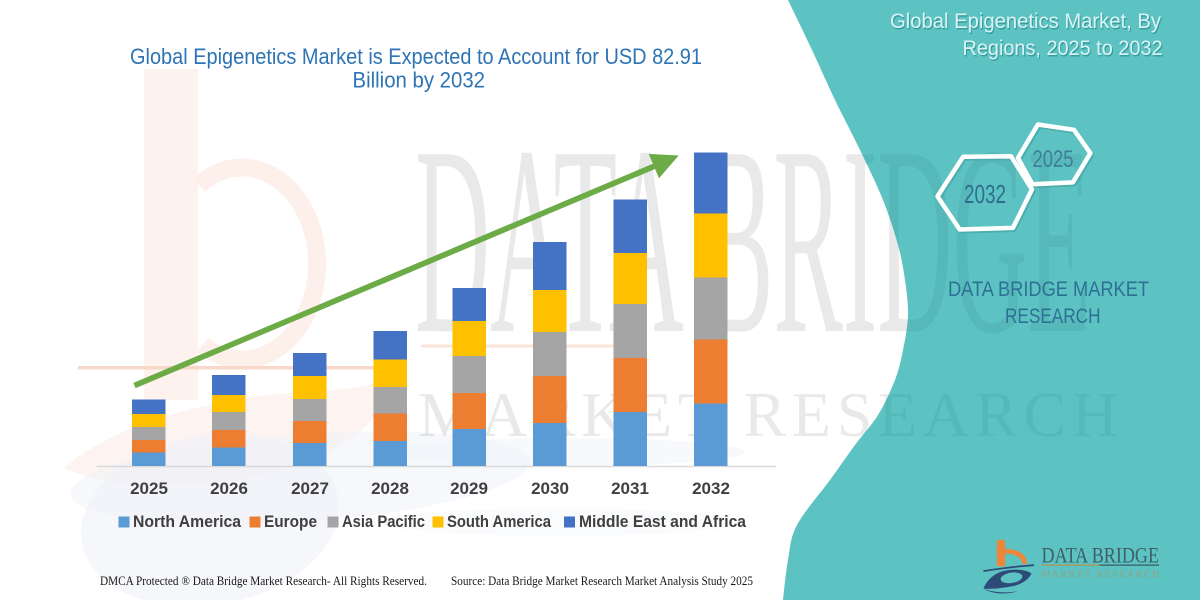 This screenshot has width=1200, height=600. Describe the element at coordinates (229, 488) in the screenshot. I see `svg-text: 2026` at that location.